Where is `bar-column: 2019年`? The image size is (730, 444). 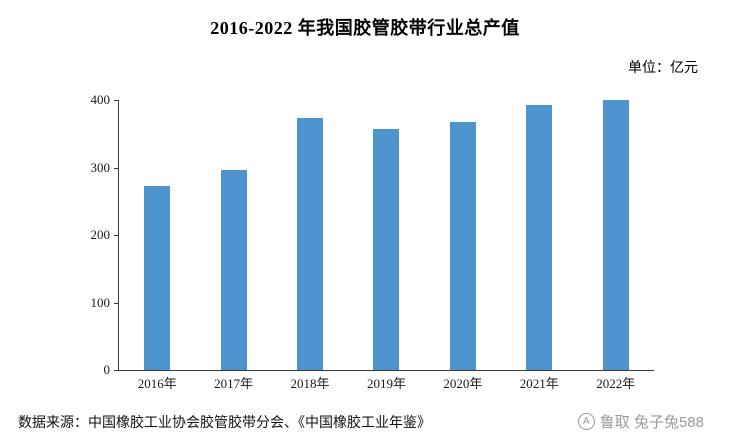 bar-column: 2019年 is located at coordinates (386, 245).